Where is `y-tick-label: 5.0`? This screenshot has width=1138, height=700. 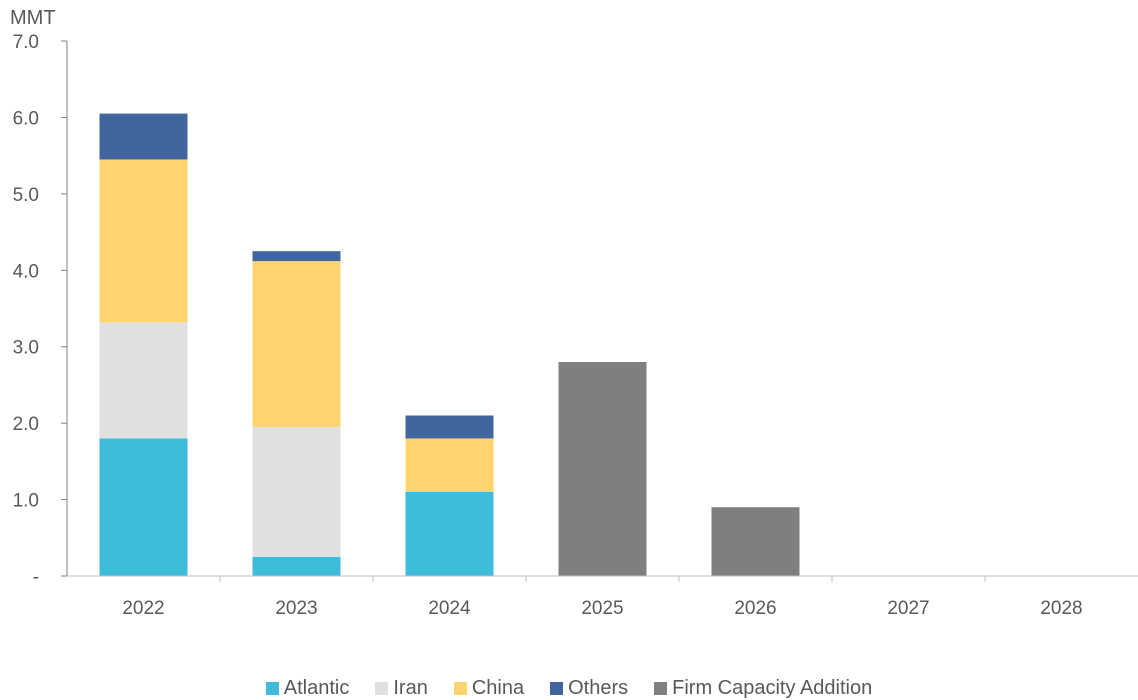
y-tick-label: 5.0 is located at coordinates (26, 195).